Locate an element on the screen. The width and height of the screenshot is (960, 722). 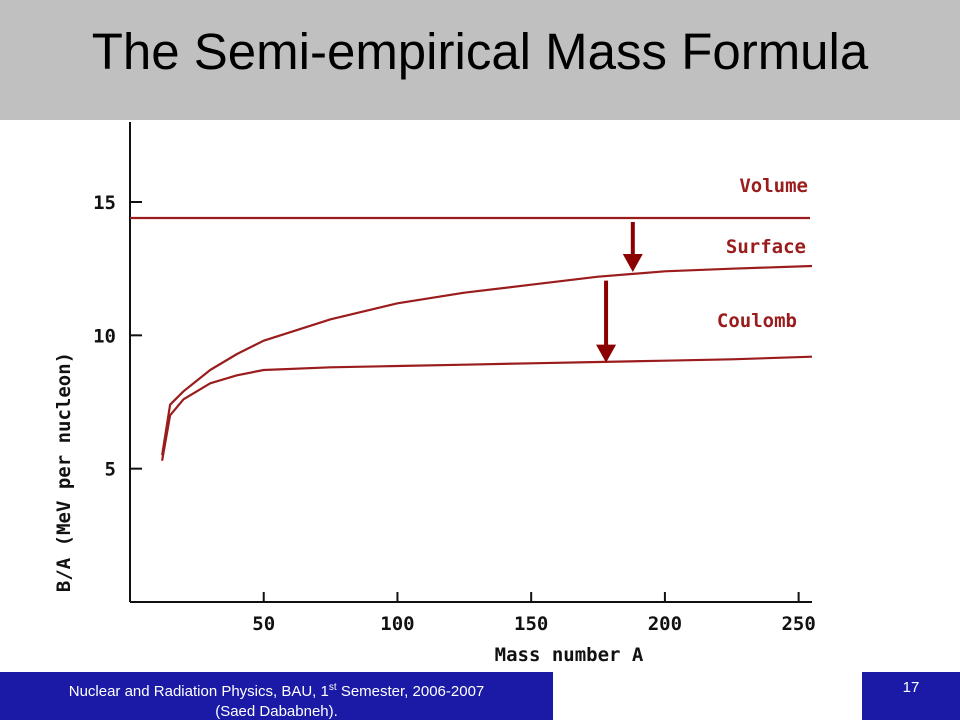
footer-text-pre: Nuclear and Radiation Physics, BAU, 1 is located at coordinates (198, 691).